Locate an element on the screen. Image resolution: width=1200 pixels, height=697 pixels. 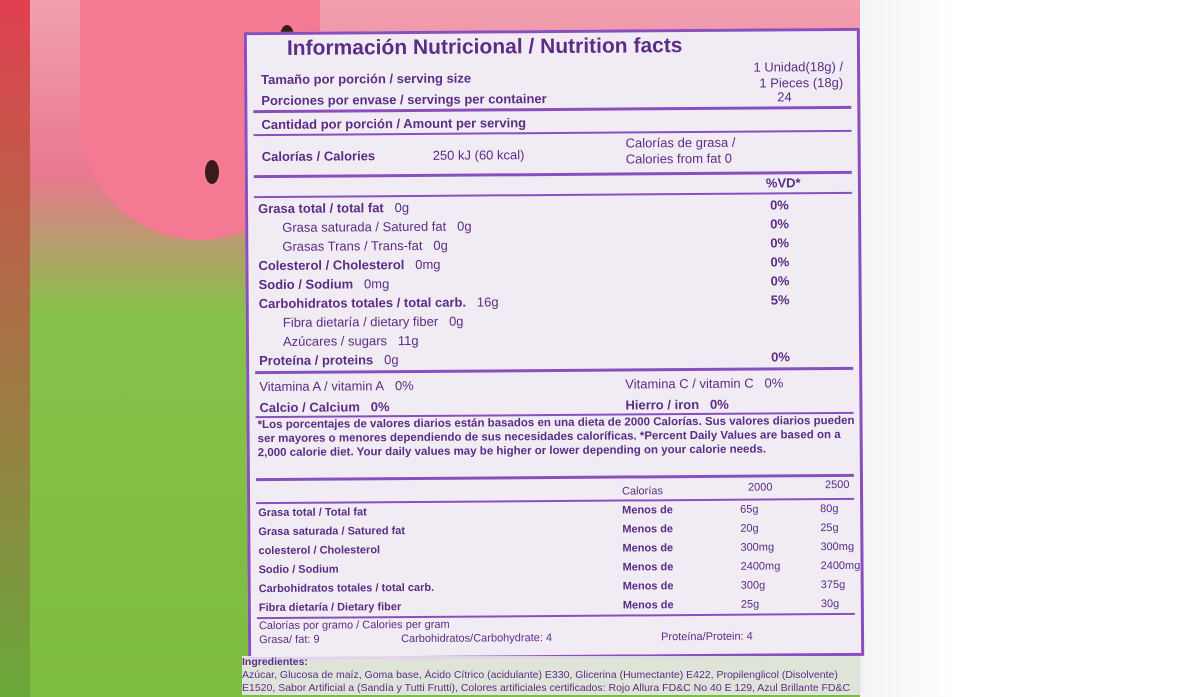
calories-label: Calorías / Calories is located at coordinates (318, 156).